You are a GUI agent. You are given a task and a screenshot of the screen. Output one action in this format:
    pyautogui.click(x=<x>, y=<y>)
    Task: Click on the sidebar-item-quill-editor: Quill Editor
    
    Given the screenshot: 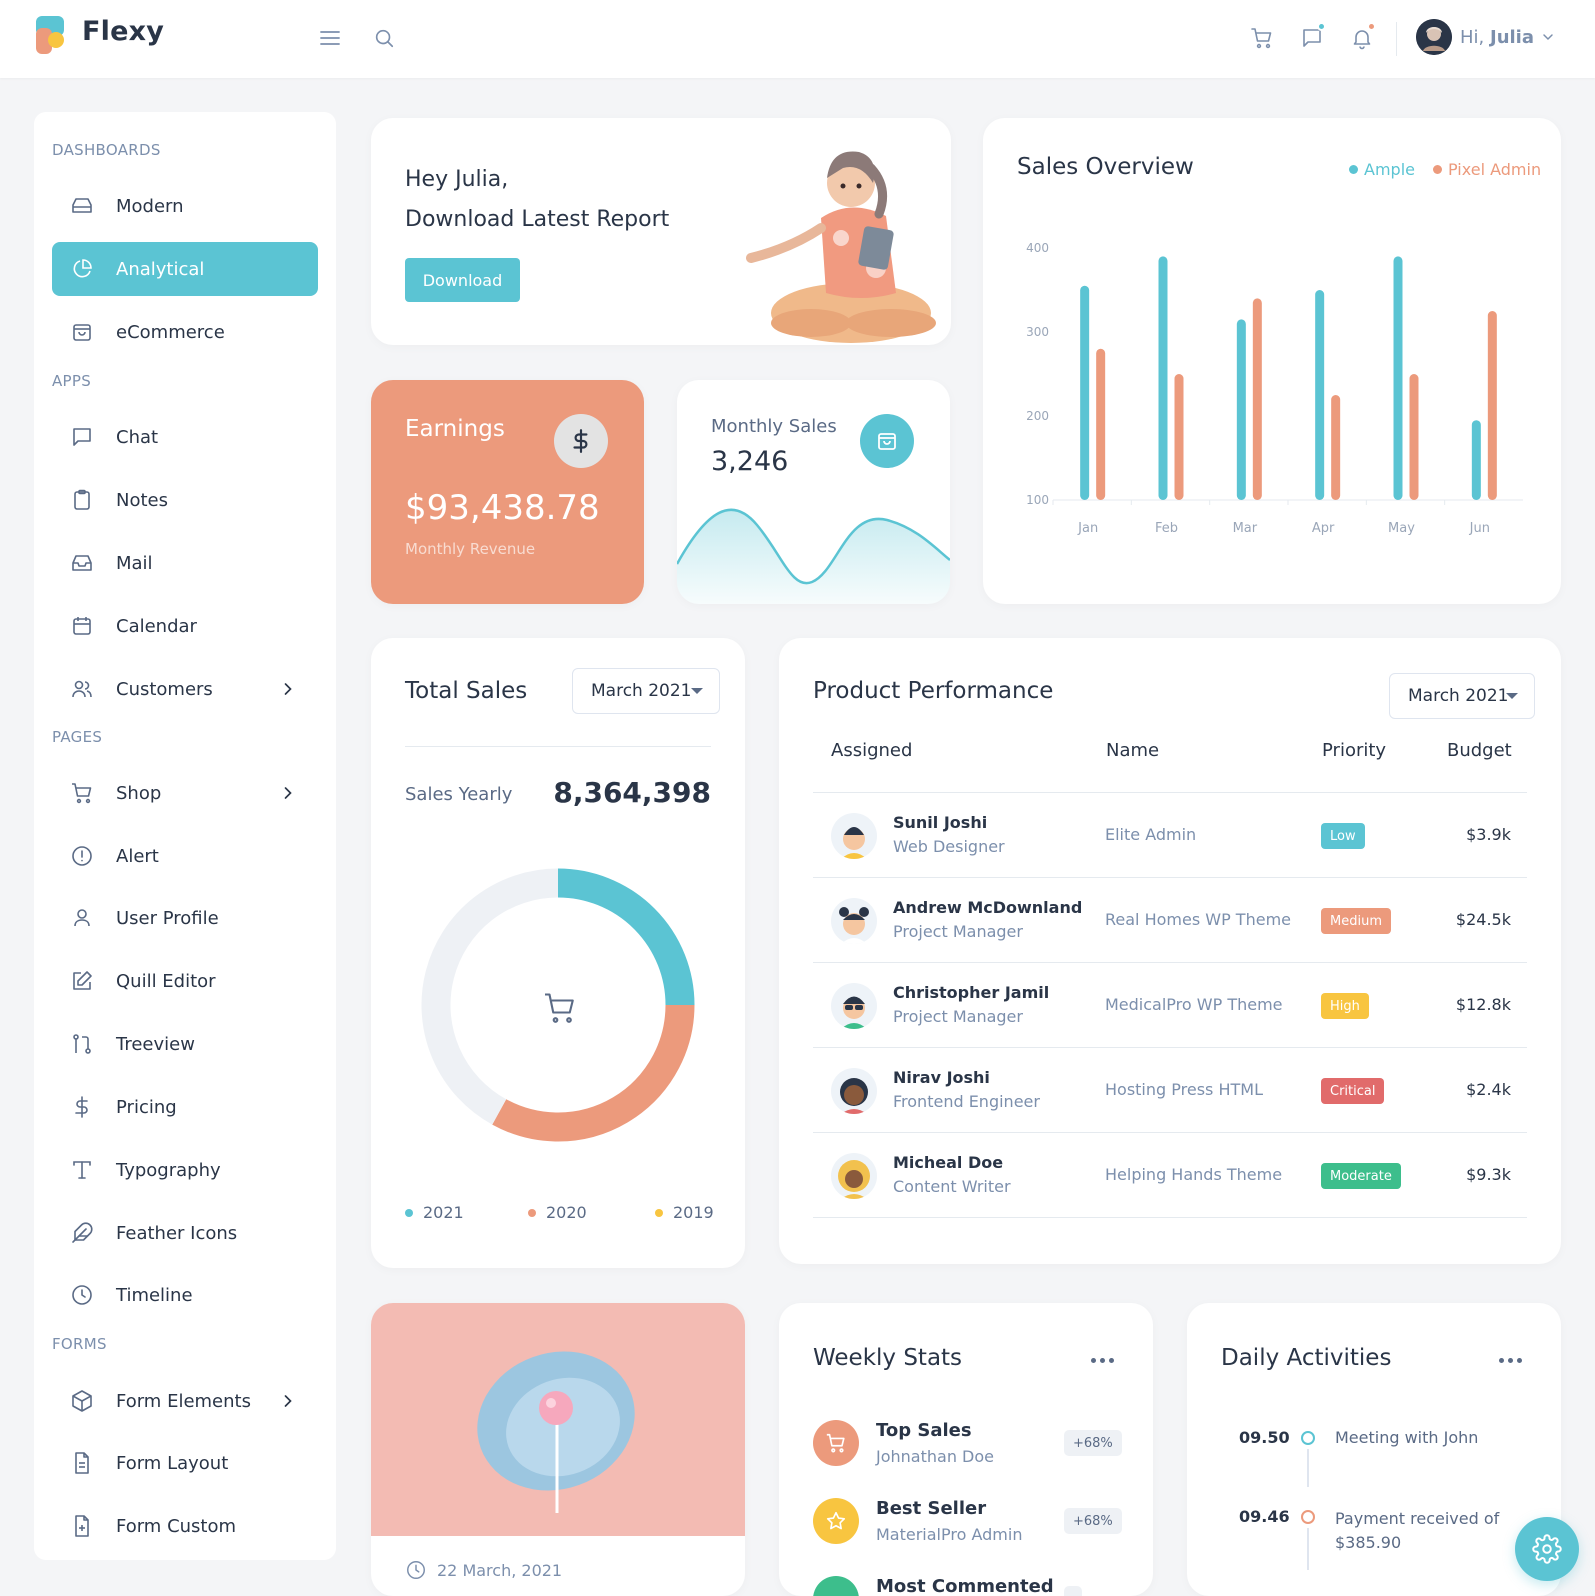 What is the action you would take?
    pyautogui.click(x=185, y=981)
    